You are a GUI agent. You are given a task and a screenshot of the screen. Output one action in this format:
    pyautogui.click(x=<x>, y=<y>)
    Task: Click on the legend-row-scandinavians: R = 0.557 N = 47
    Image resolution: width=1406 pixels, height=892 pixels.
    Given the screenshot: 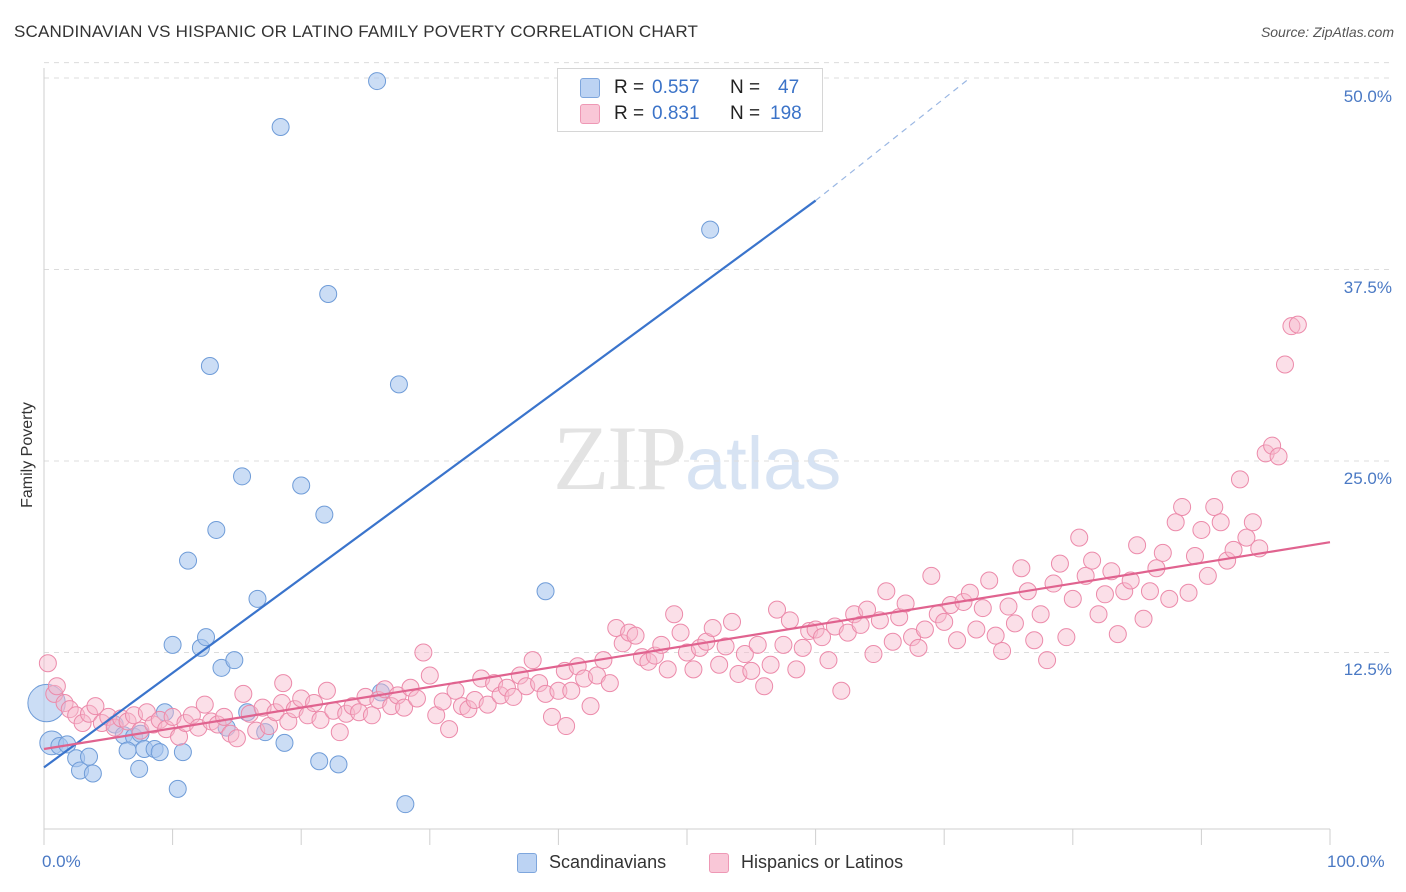 What is the action you would take?
    pyautogui.click(x=689, y=88)
    